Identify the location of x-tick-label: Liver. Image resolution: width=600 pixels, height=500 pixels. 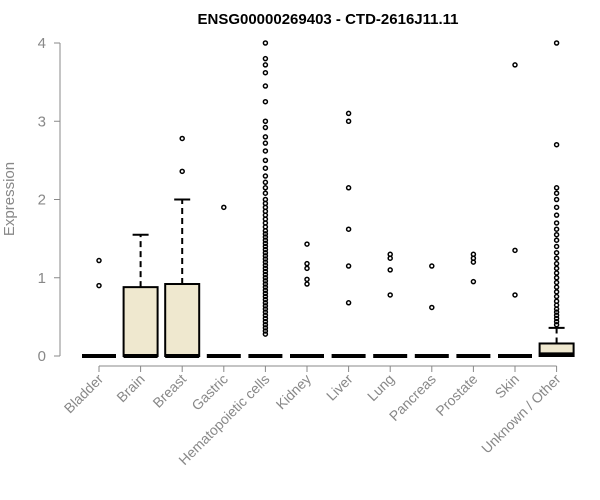
(339, 387).